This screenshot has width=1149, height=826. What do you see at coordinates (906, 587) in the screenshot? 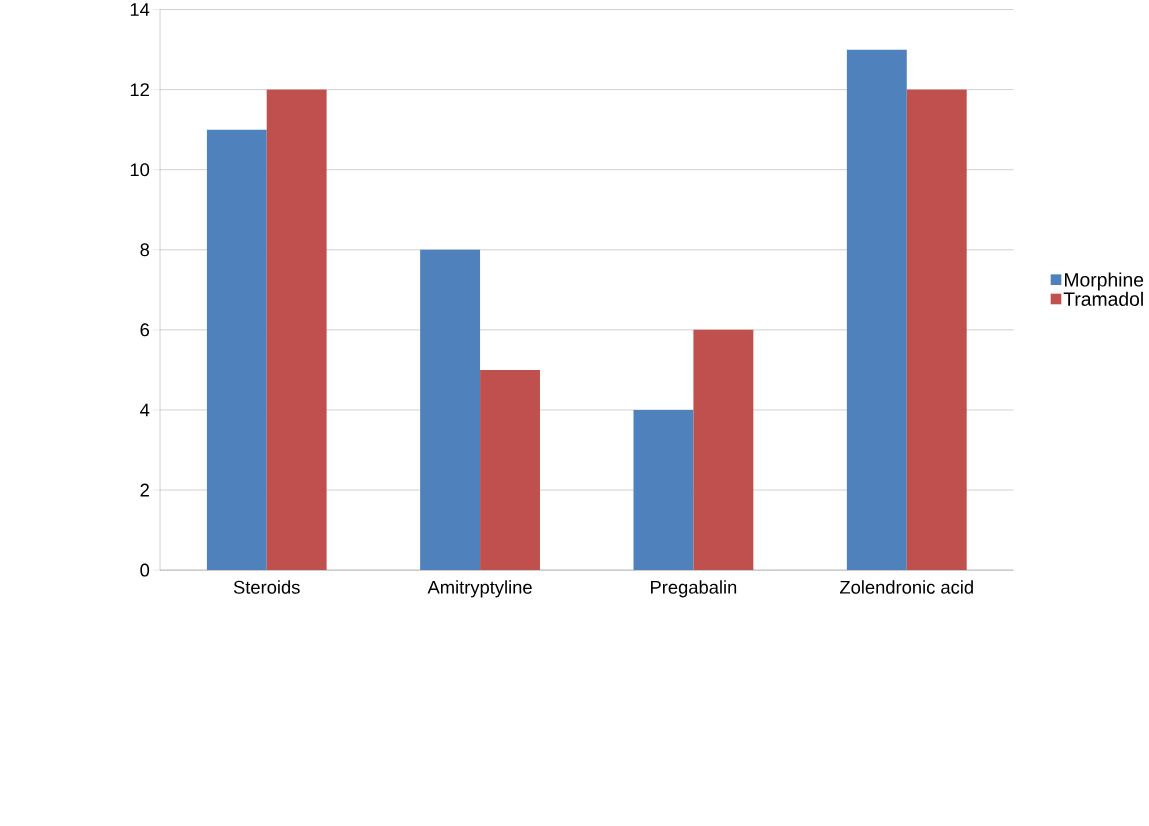
I see `x-tick-label: Zolendronic acid` at bounding box center [906, 587].